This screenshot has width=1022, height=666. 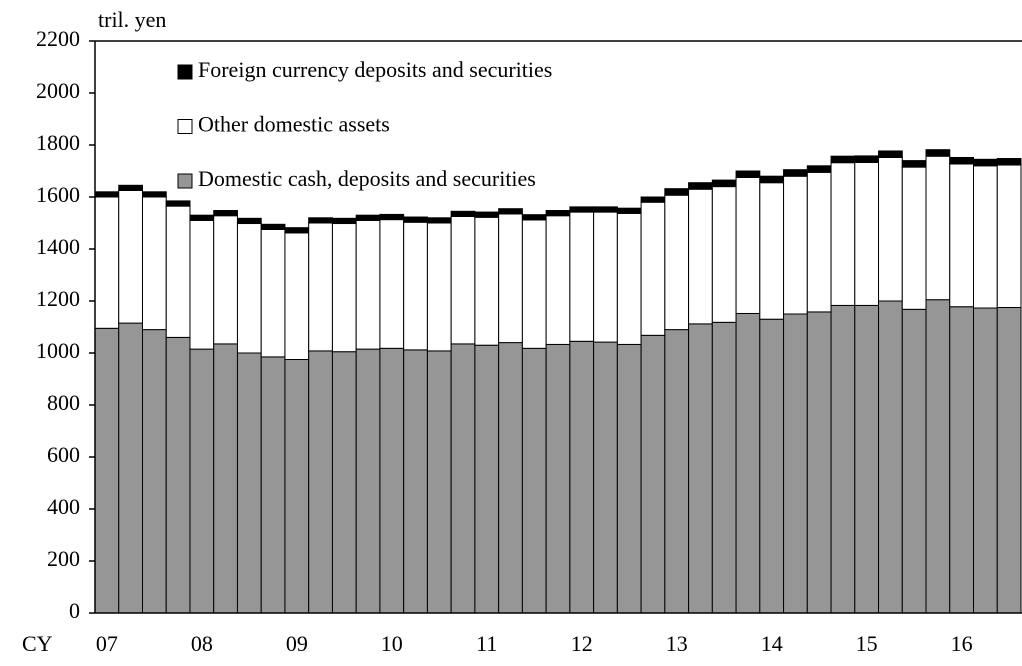 I want to click on x-tick-label: 15, so click(x=867, y=643).